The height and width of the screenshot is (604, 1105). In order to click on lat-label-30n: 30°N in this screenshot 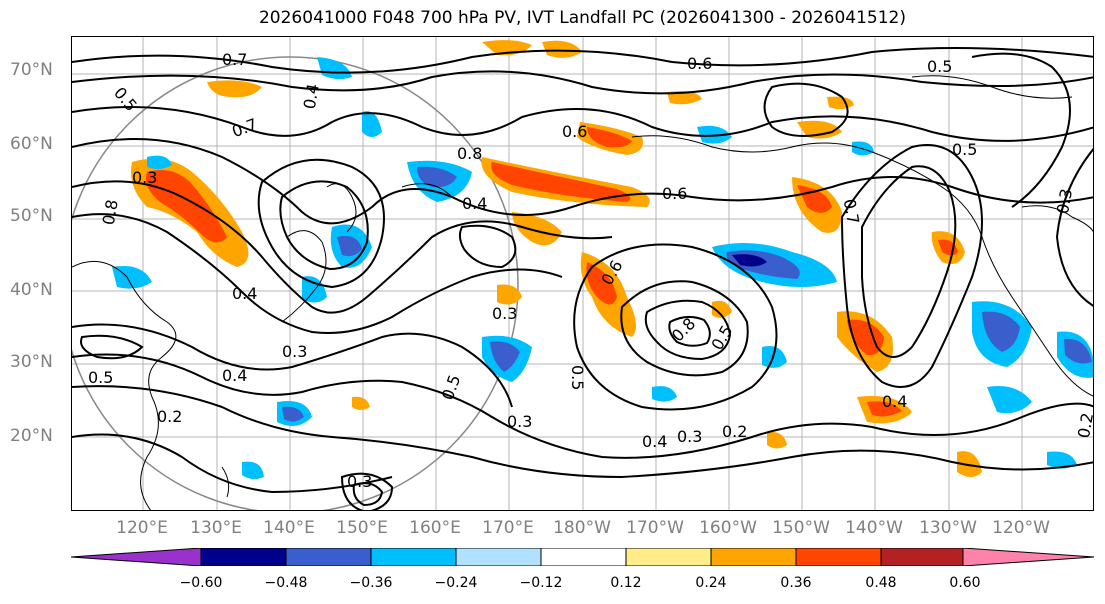, I will do `click(31, 362)`.